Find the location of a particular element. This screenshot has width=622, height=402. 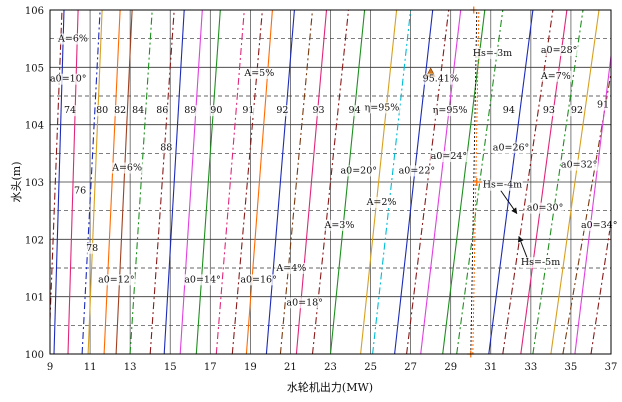

x-tick-label: 31 is located at coordinates (490, 367).